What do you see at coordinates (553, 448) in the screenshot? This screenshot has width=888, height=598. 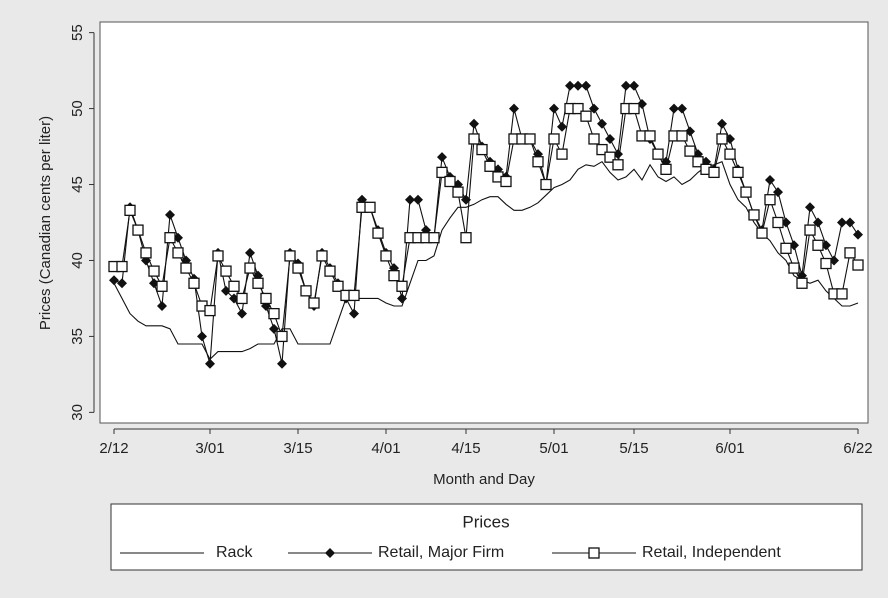 I see `x-tick-label: 5/01` at bounding box center [553, 448].